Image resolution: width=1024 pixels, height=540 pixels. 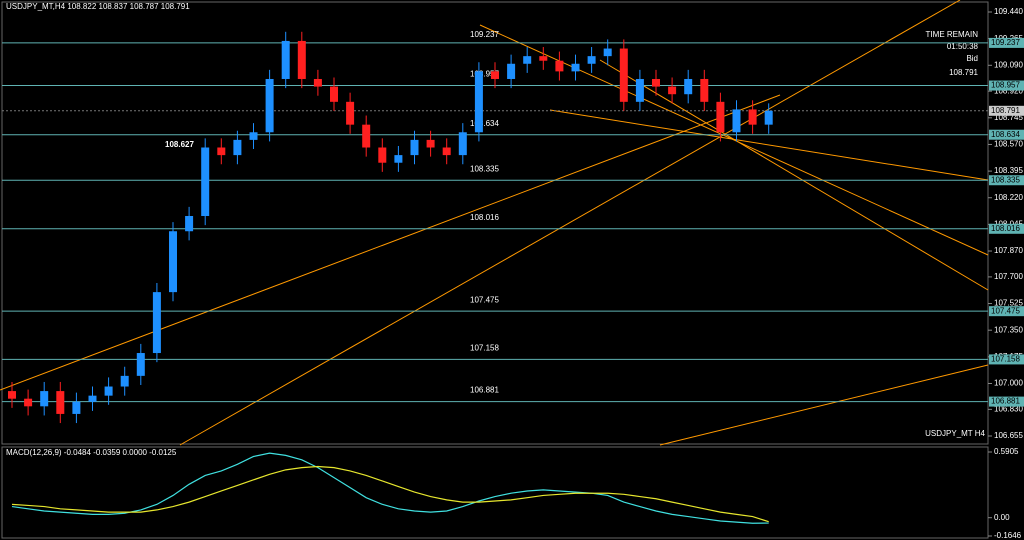 What do you see at coordinates (1008, 435) in the screenshot?
I see `y-tick-label: 106.655` at bounding box center [1008, 435].